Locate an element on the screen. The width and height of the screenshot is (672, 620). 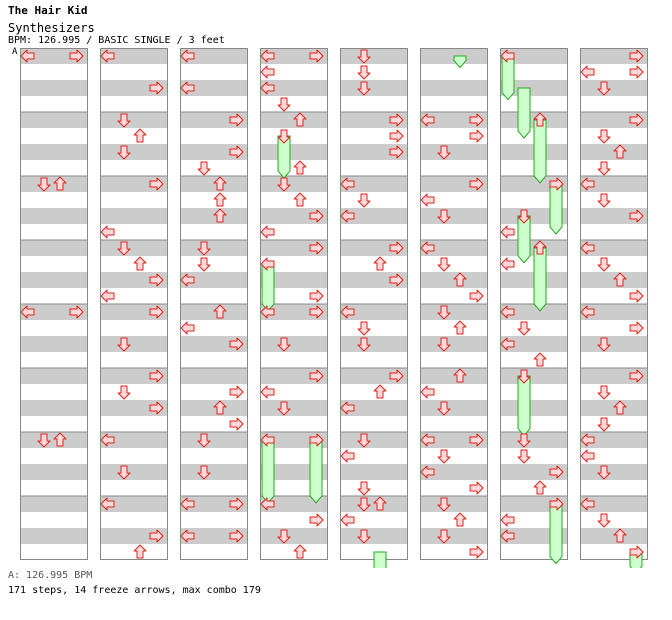
bpm-marker-label: A is located at coordinates (15, 52).